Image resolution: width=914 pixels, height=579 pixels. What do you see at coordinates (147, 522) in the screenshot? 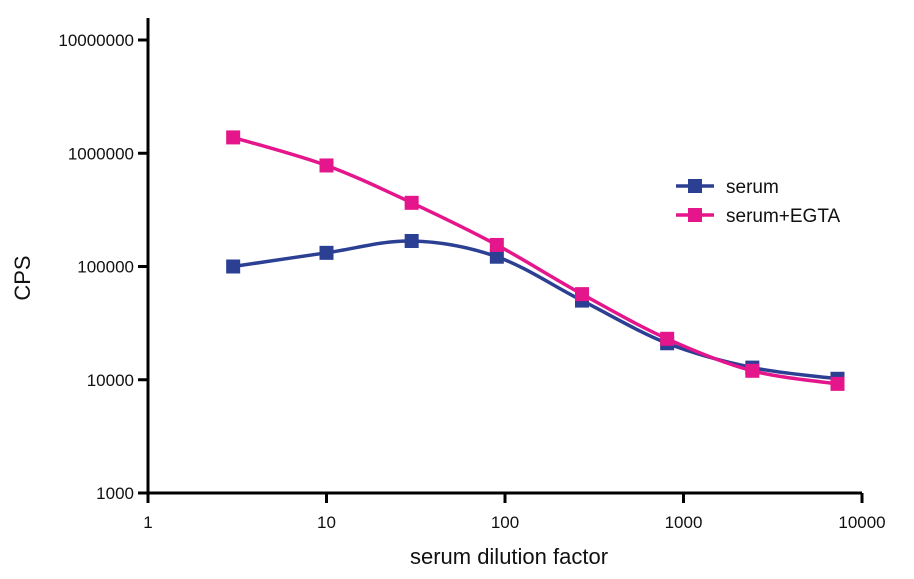
I see `x-tick-label: 1` at bounding box center [147, 522].